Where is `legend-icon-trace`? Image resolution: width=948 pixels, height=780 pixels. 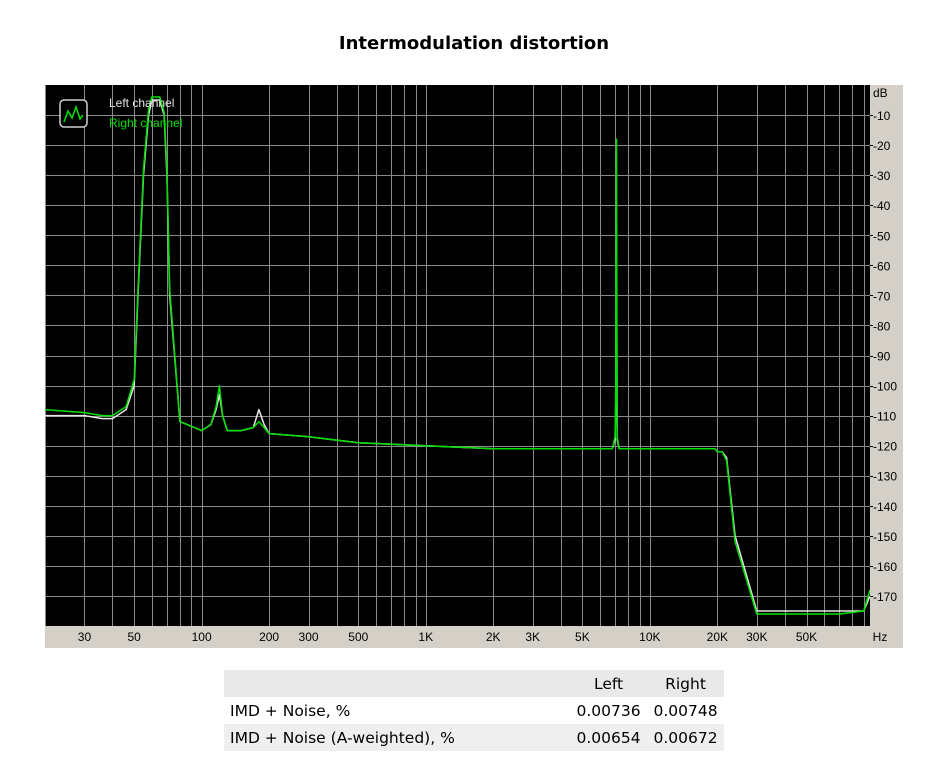
legend-icon-trace is located at coordinates (73, 113).